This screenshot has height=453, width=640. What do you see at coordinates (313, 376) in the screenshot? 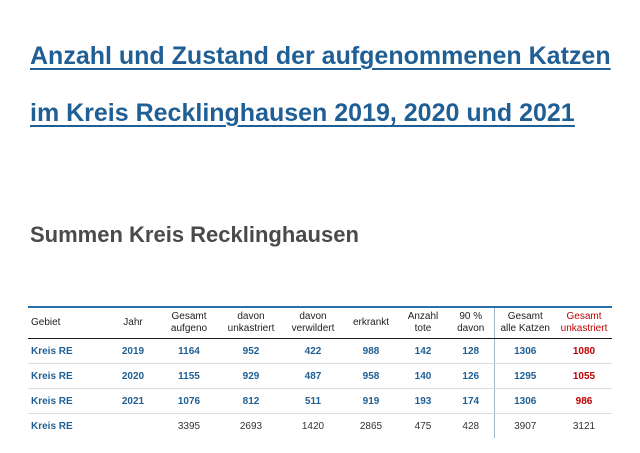
I see `cell-davon-verwildert: 487` at bounding box center [313, 376].